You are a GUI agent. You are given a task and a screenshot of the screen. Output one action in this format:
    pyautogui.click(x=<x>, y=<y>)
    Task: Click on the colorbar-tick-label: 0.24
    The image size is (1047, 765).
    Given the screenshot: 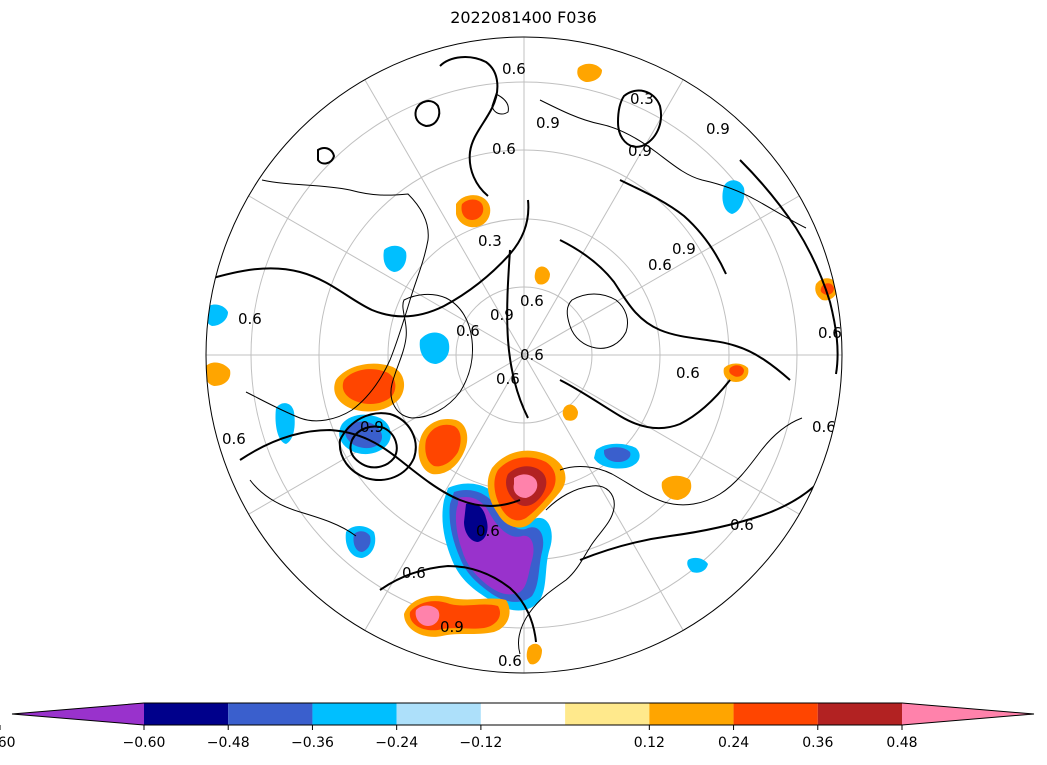 What is the action you would take?
    pyautogui.click(x=733, y=743)
    